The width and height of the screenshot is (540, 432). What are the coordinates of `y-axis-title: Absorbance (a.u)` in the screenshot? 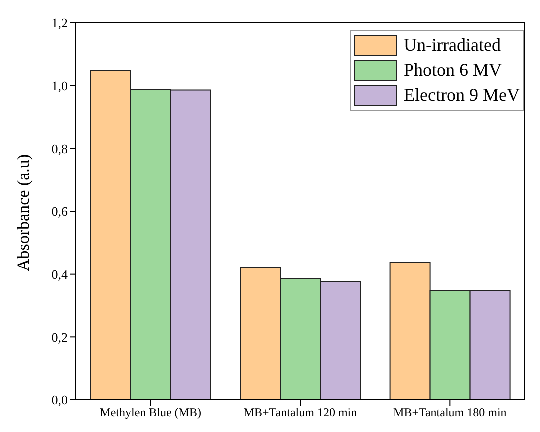 It's located at (24, 213).